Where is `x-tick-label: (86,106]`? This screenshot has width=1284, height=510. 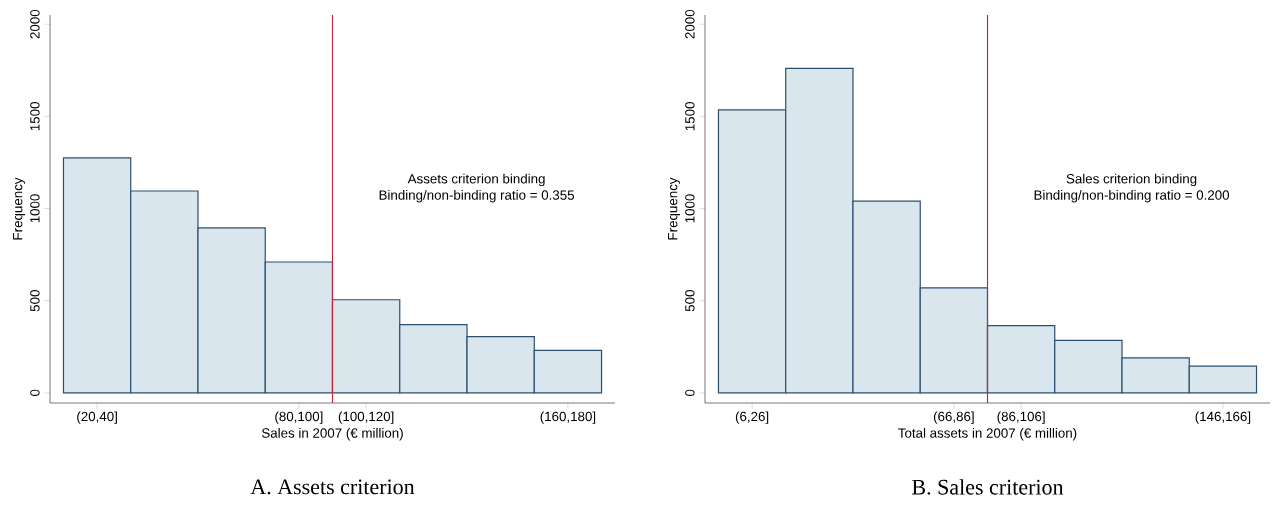 x-tick-label: (86,106] is located at coordinates (1021, 417).